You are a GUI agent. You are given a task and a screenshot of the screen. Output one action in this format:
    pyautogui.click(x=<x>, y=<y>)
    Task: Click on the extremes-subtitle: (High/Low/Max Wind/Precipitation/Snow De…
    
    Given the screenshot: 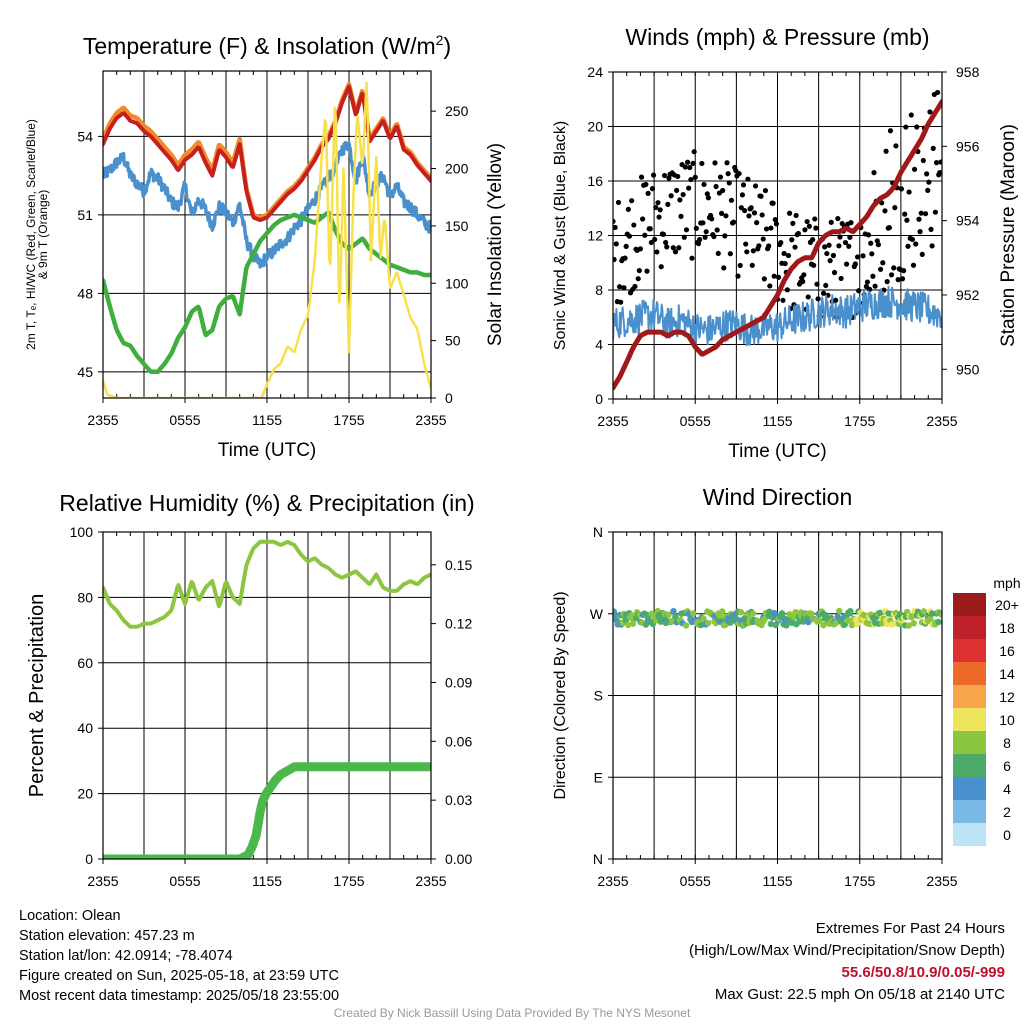 What is the action you would take?
    pyautogui.click(x=847, y=950)
    